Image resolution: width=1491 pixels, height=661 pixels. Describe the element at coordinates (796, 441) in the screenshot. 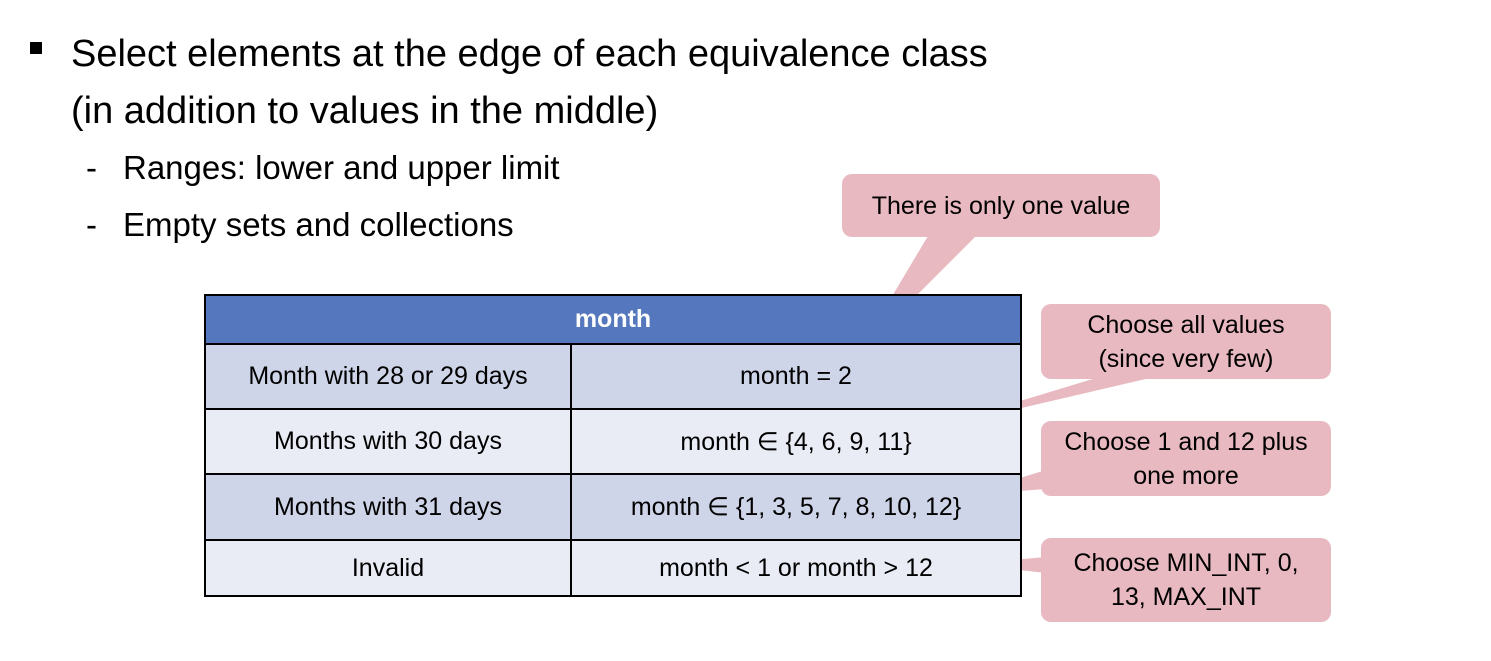

I see `row-value: month ∈ {4, 6, 9, 11}` at that location.